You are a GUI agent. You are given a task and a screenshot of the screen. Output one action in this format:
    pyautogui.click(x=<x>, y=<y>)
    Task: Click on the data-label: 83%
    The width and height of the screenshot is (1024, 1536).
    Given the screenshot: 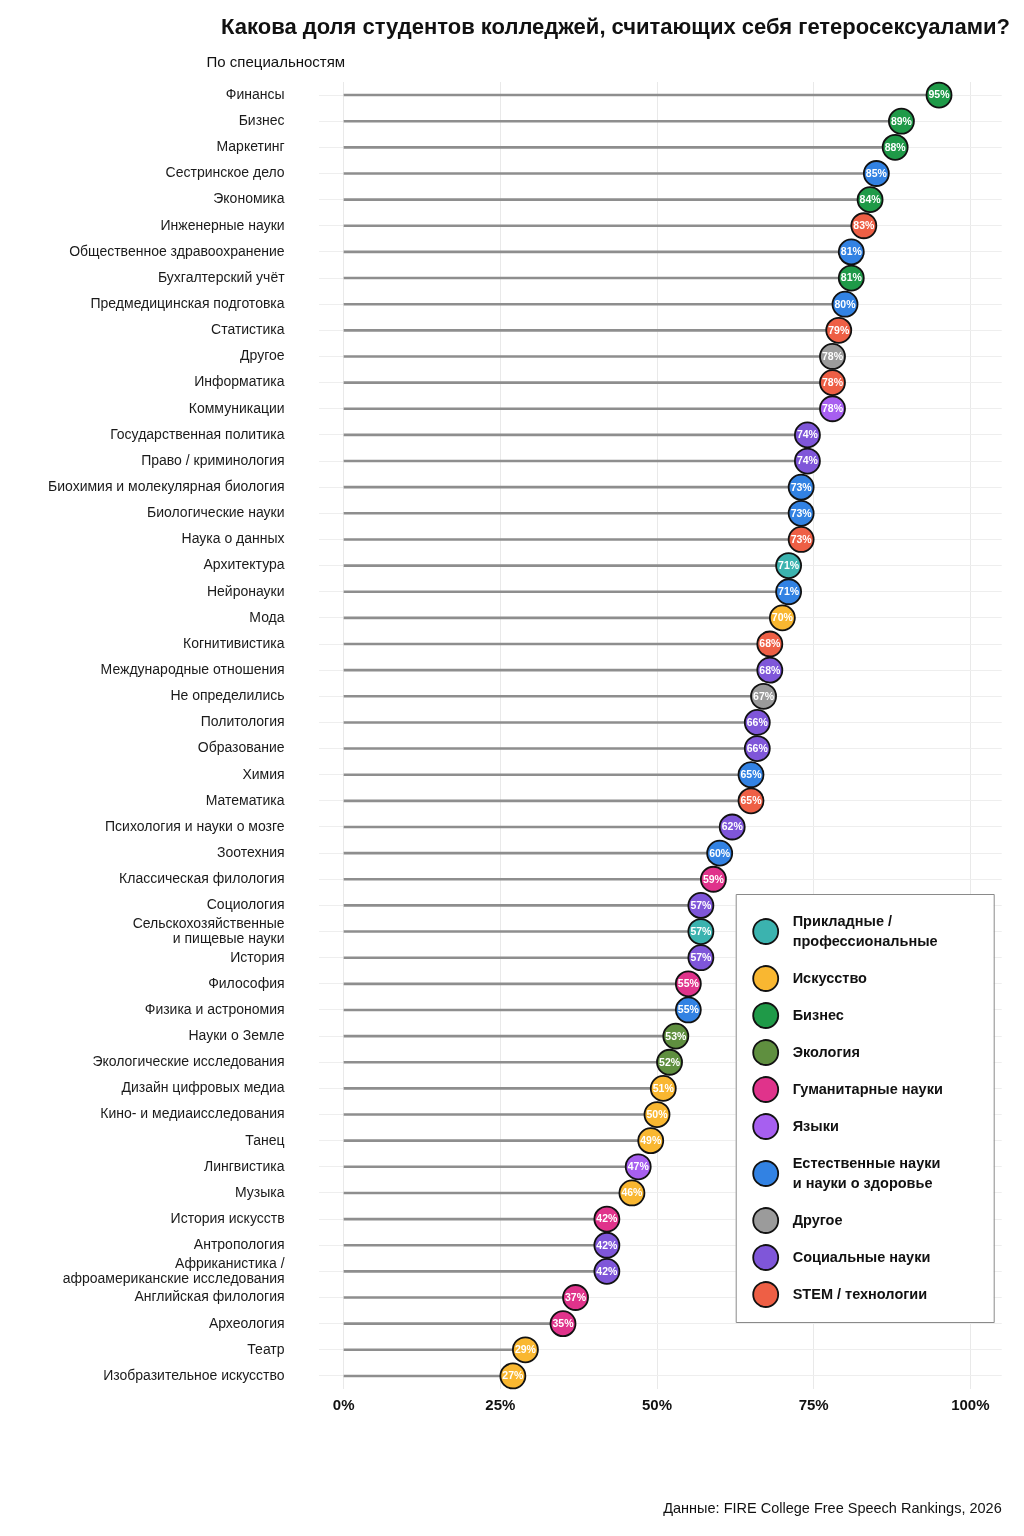 What is the action you would take?
    pyautogui.click(x=864, y=225)
    